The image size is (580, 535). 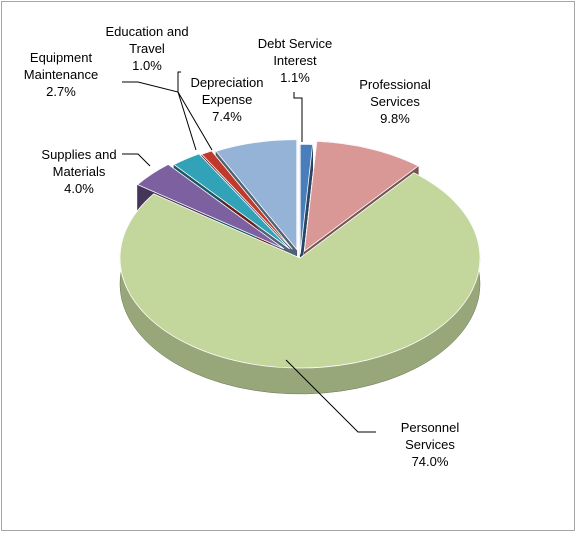 I want to click on slice-label-name: Depreciation, so click(x=227, y=82).